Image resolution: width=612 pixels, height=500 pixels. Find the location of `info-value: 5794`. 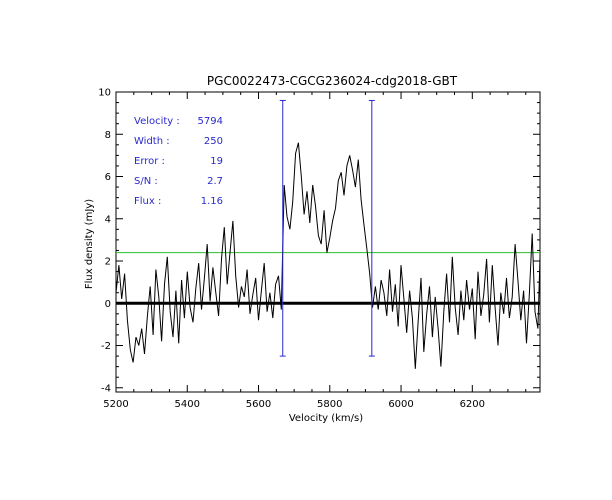

info-value: 5794 is located at coordinates (210, 121).